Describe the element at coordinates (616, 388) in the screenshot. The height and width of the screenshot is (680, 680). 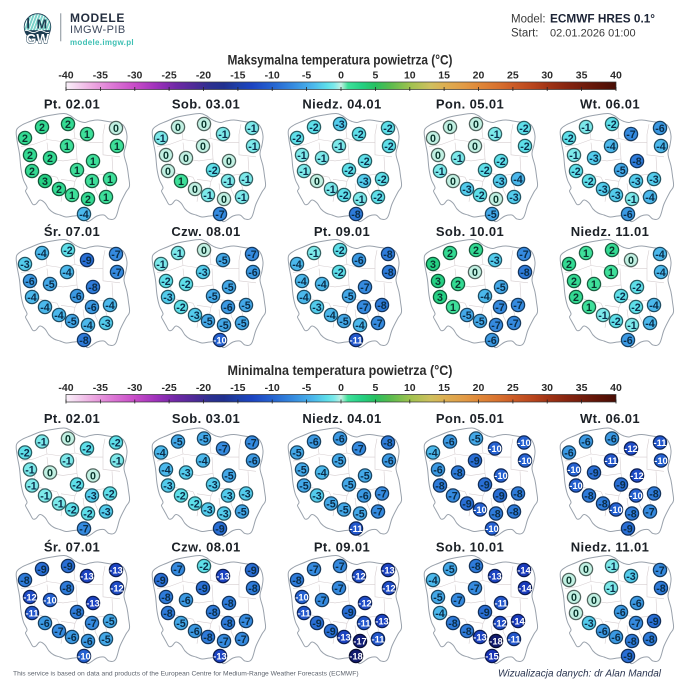
I see `svg-text: 40` at that location.